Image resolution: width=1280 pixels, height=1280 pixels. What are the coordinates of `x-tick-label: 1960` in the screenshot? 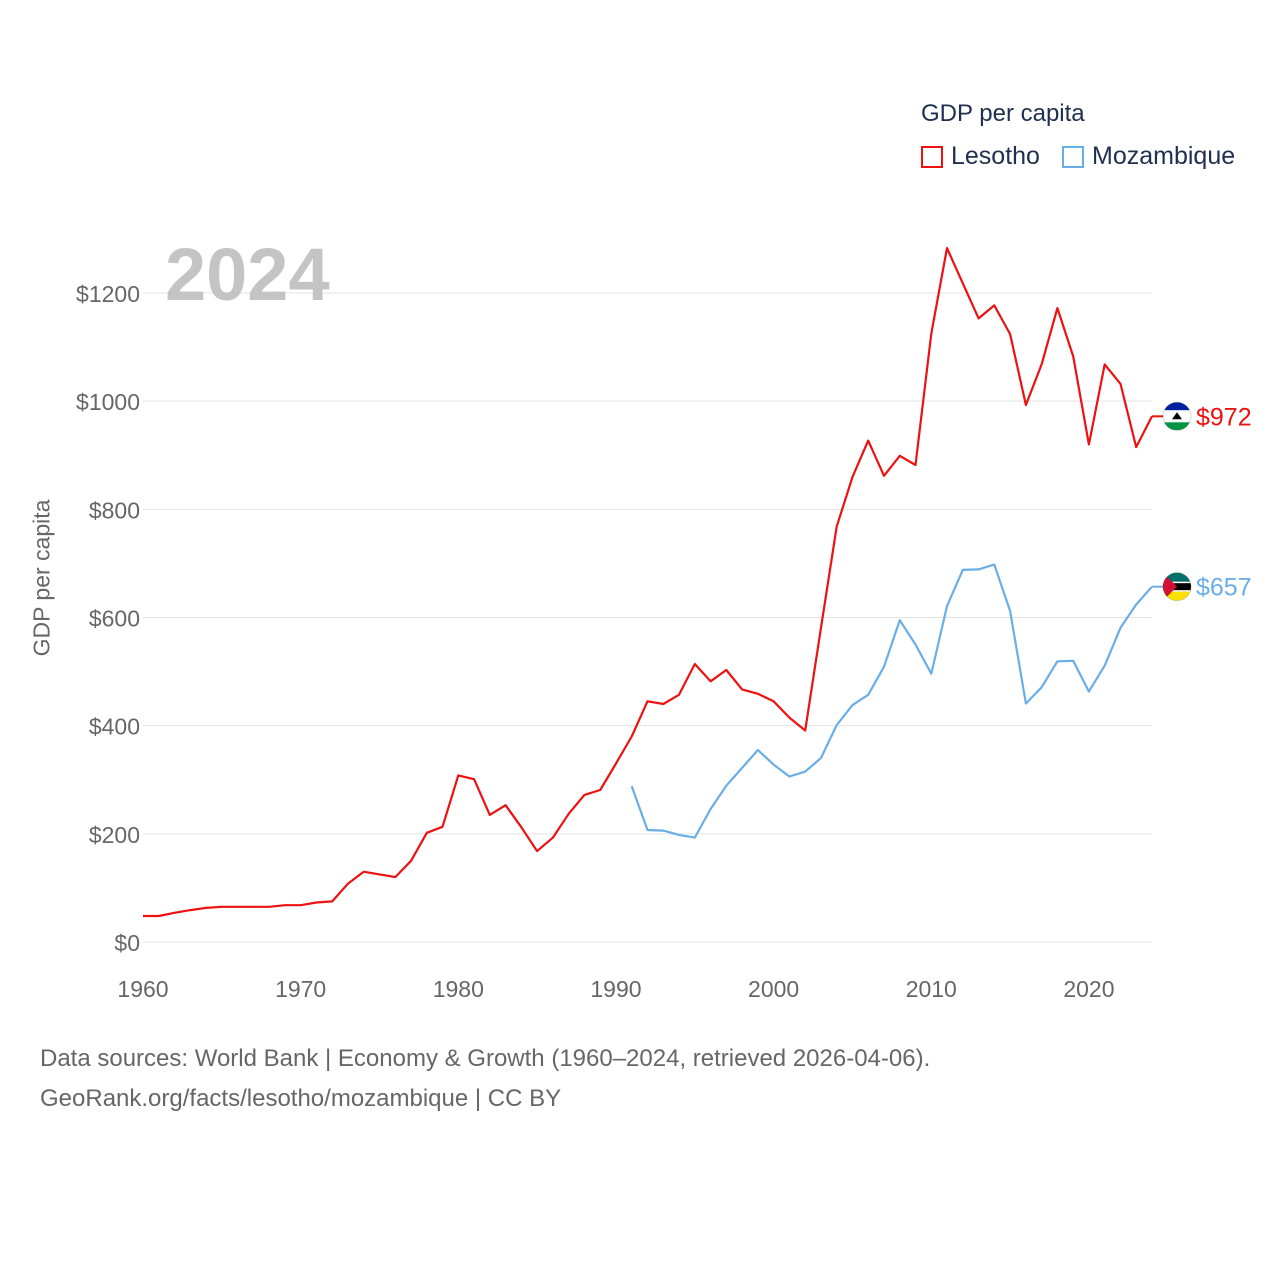 It's located at (142, 989).